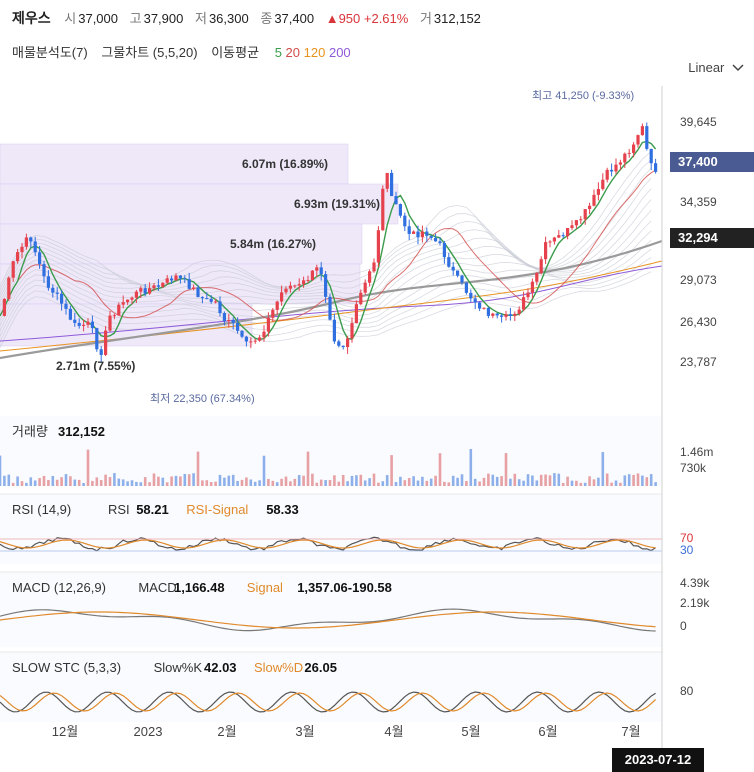 This screenshot has height=772, width=754. I want to click on change-value: ▲950 +2.61%, so click(367, 18).